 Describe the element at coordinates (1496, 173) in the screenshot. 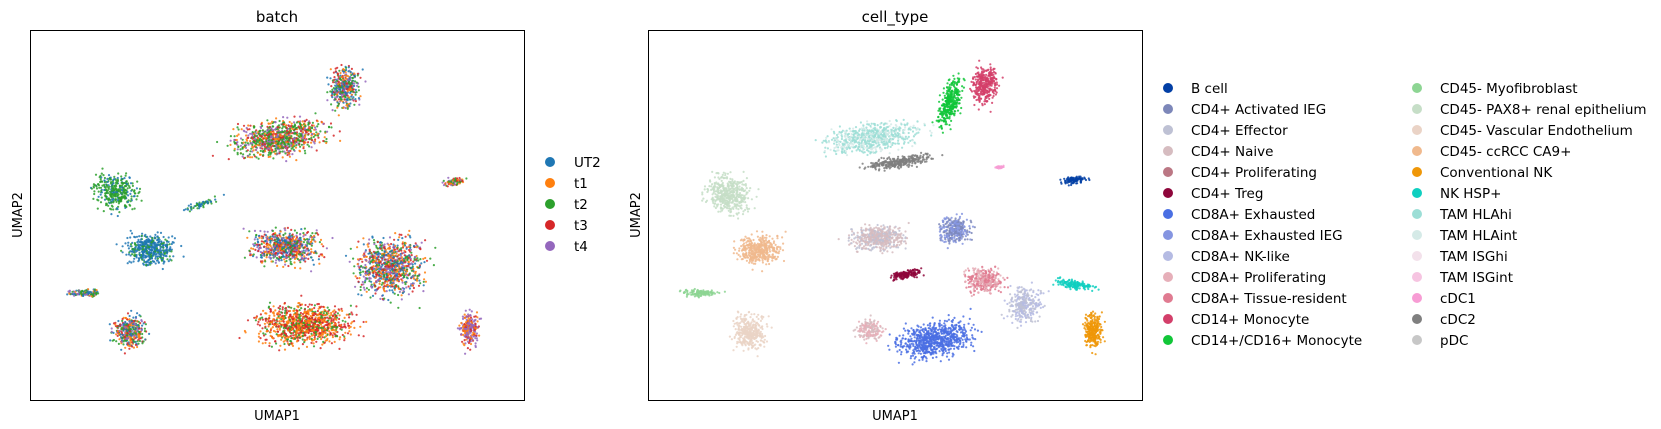

I see `legend-label: Conventional NK` at that location.